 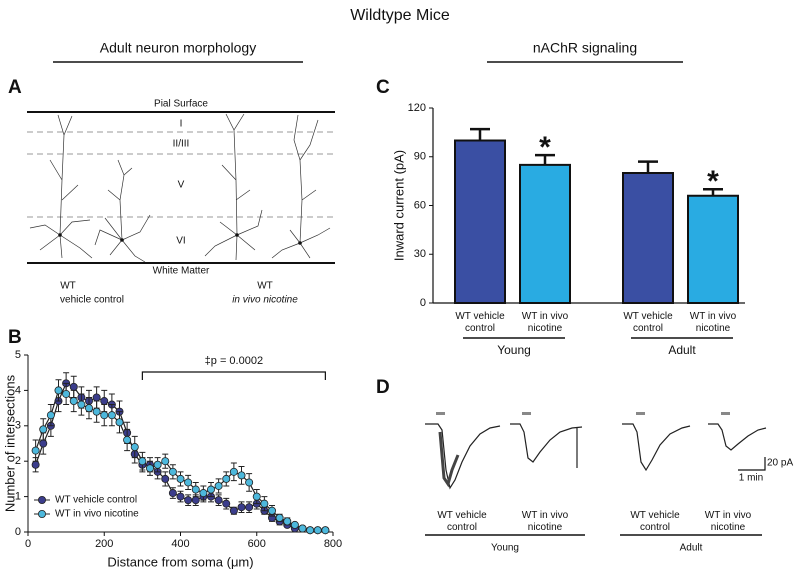 I want to click on y-tick-label: 3, so click(x=18, y=426).